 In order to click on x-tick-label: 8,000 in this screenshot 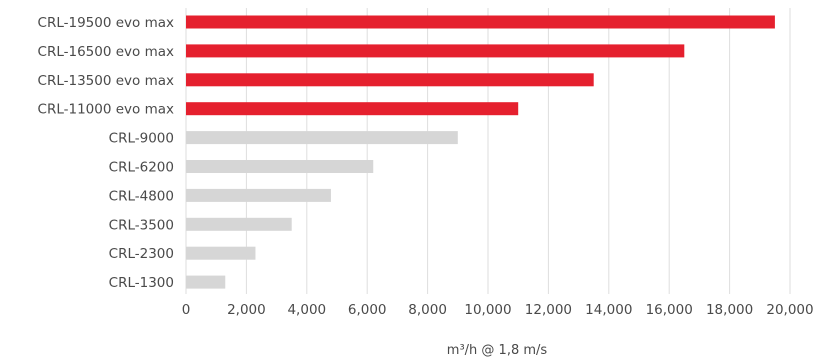, I will do `click(427, 310)`.